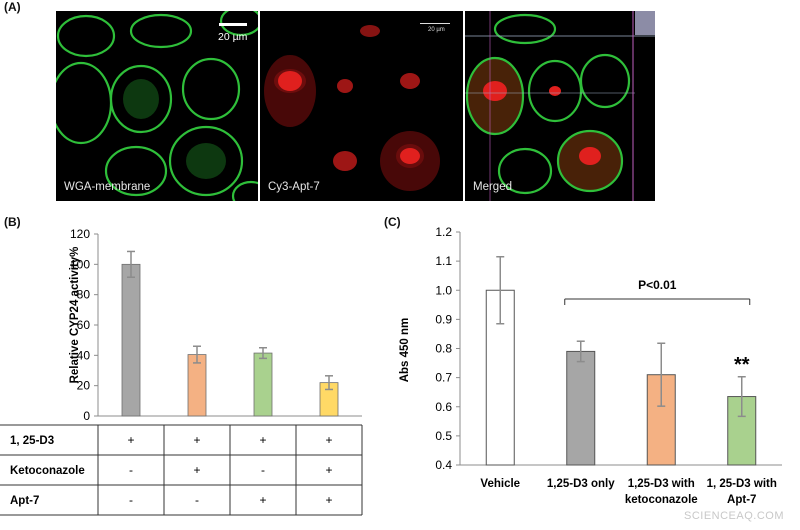  Describe the element at coordinates (392, 222) in the screenshot. I see `panel-label-c: (C)` at that location.